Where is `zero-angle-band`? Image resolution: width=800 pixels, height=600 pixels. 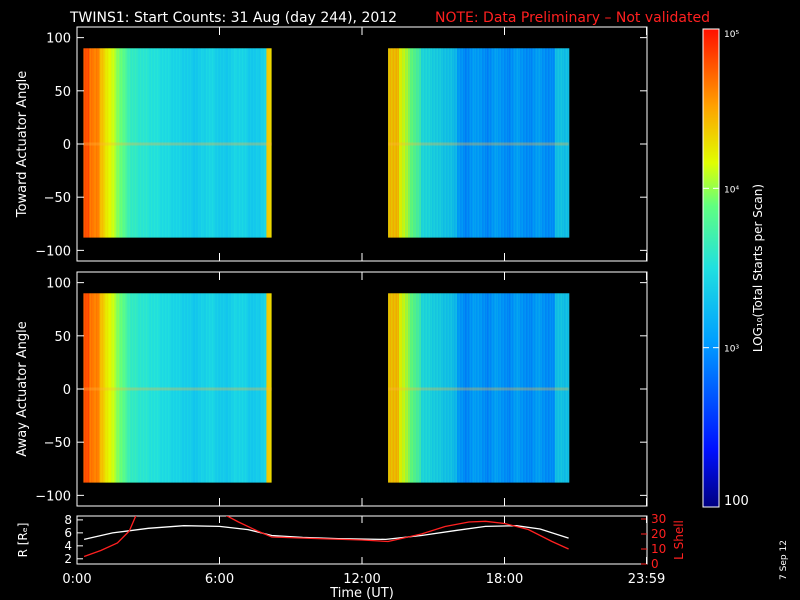
zero-angle-band is located at coordinates (478, 144).